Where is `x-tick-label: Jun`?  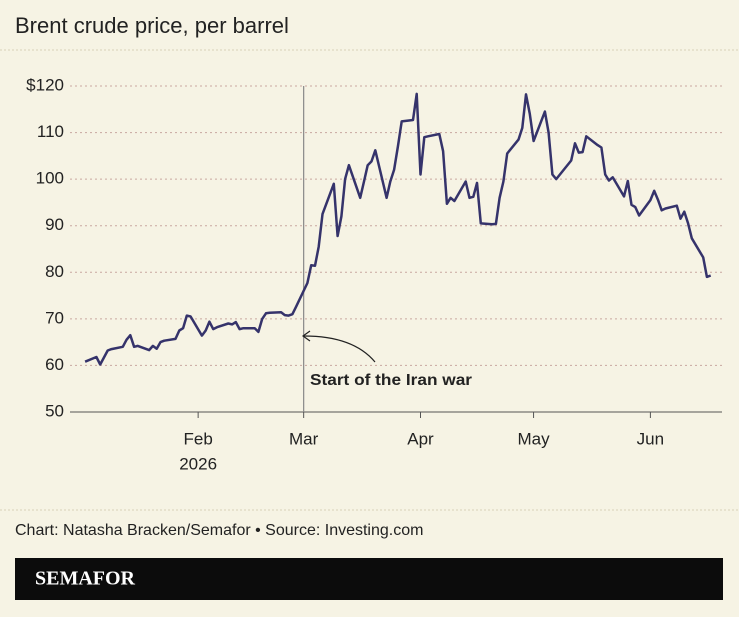 x-tick-label: Jun is located at coordinates (650, 438).